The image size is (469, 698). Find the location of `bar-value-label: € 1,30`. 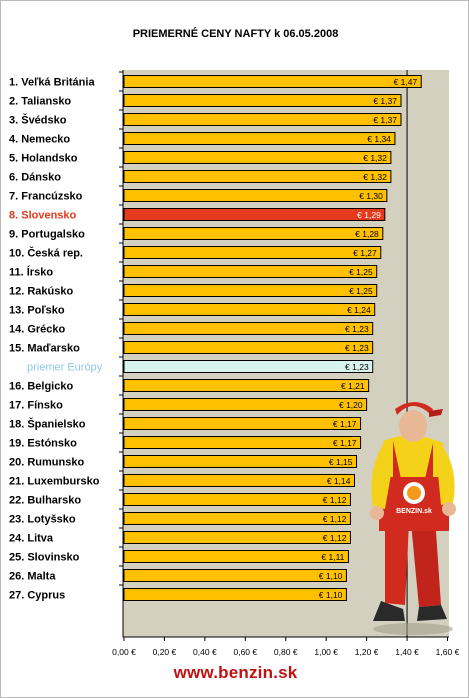

bar-value-label: € 1,30 is located at coordinates (371, 196).